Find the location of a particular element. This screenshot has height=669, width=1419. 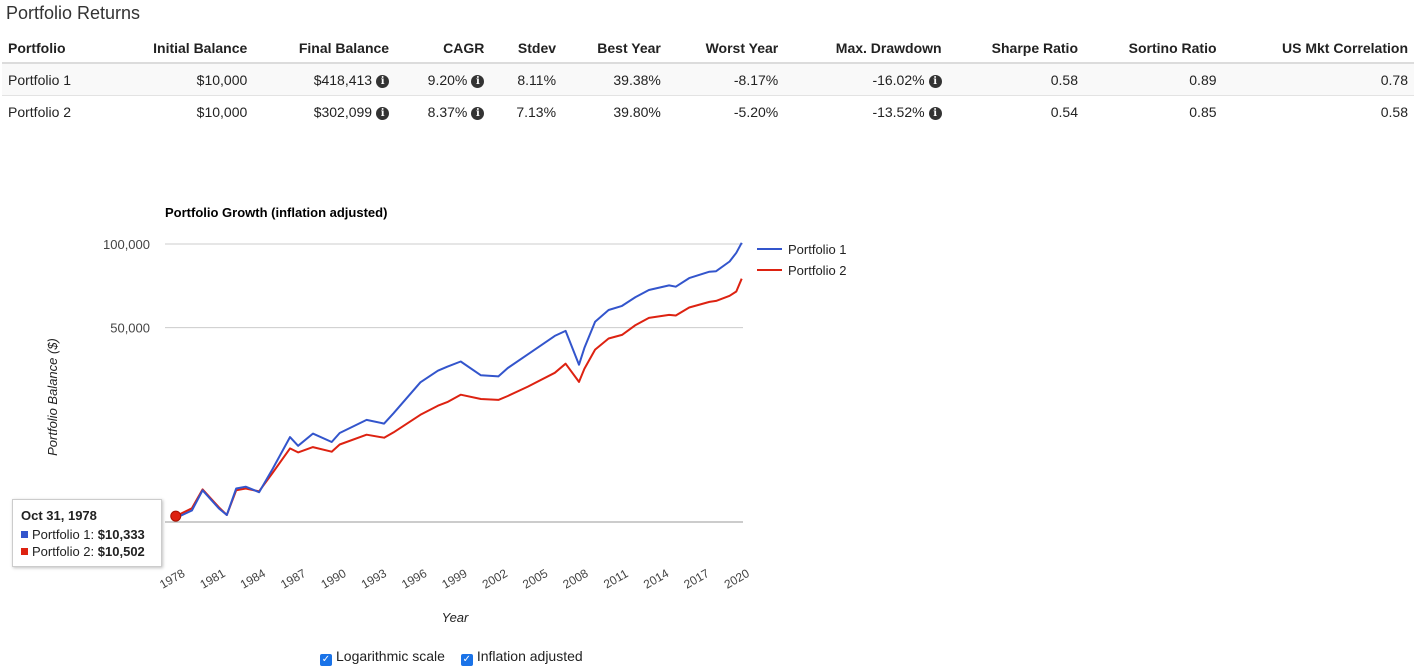

tooltip-date: Oct 31, 1978 is located at coordinates (59, 515).